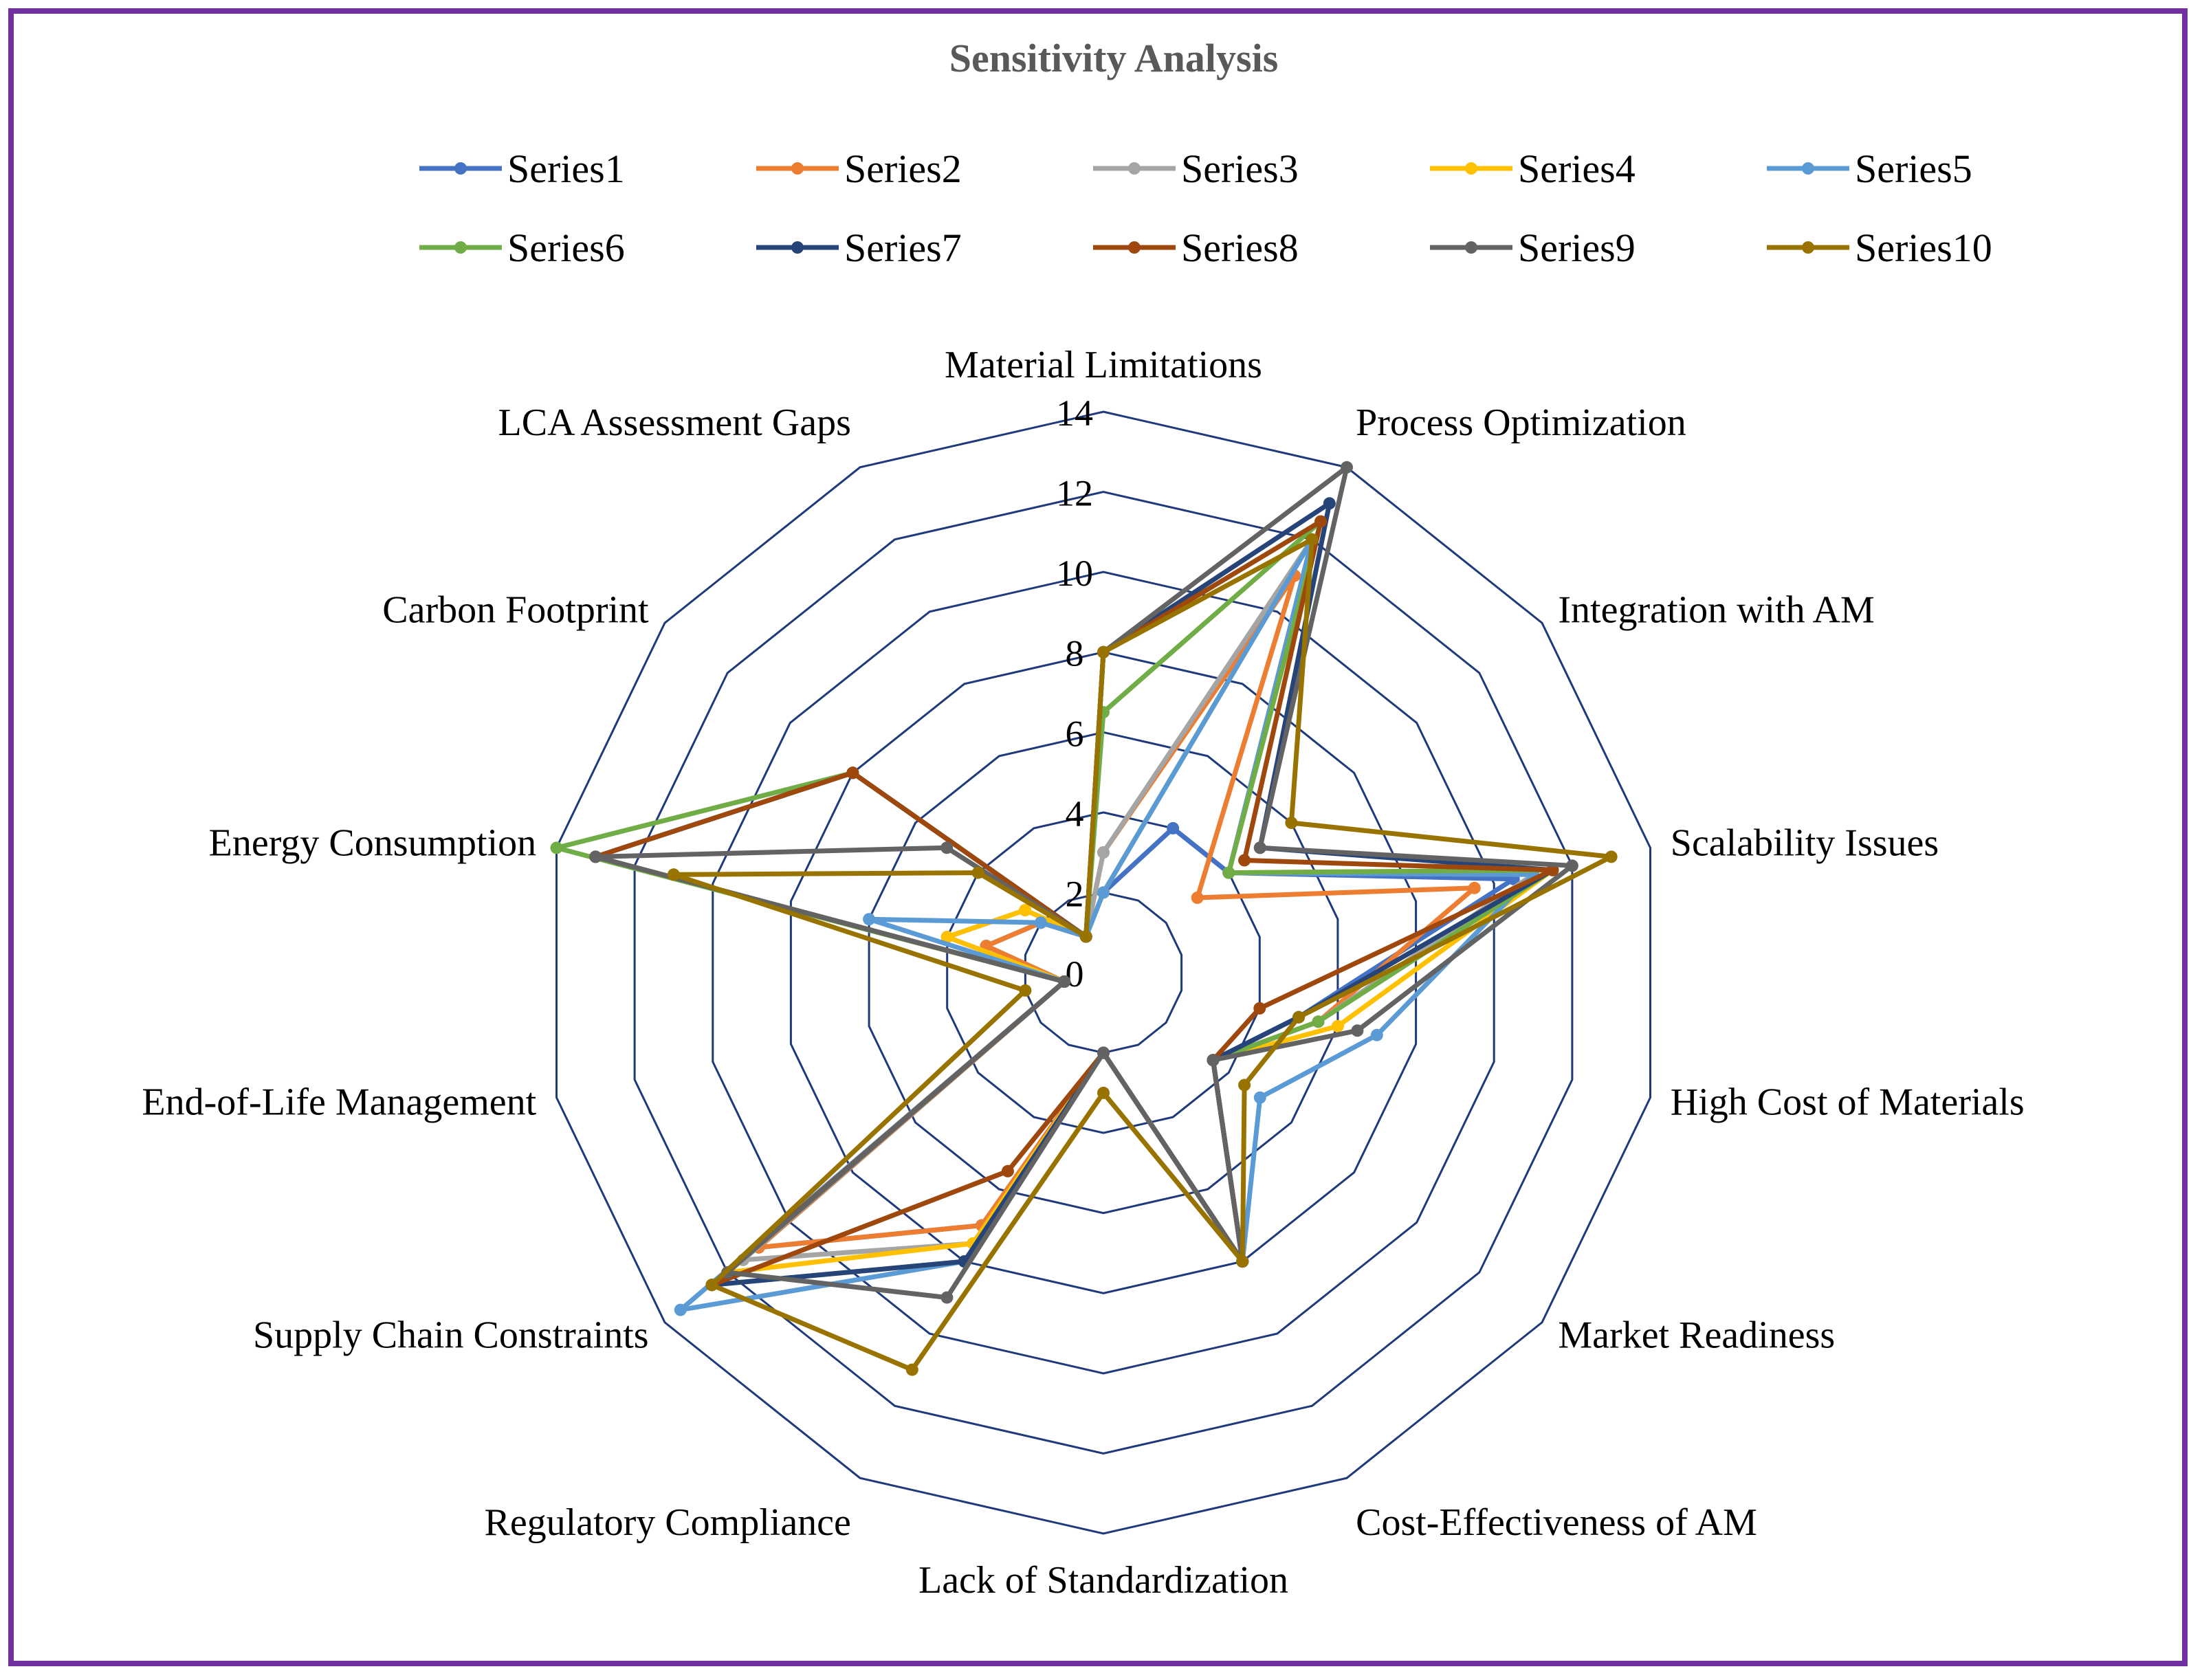  Describe the element at coordinates (1521, 422) in the screenshot. I see `category-label-process-optimization: Process Optimization` at that location.